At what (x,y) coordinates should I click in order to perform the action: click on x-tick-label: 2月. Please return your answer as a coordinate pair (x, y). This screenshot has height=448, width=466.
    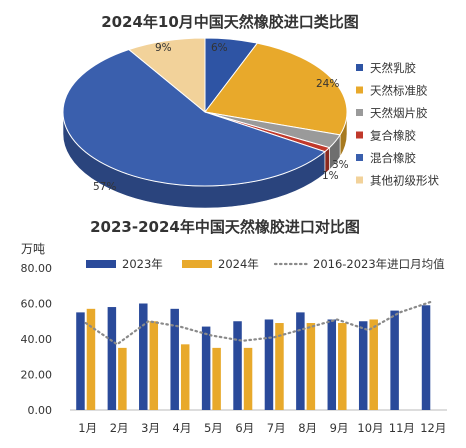
    Looking at the image, I should click on (119, 428).